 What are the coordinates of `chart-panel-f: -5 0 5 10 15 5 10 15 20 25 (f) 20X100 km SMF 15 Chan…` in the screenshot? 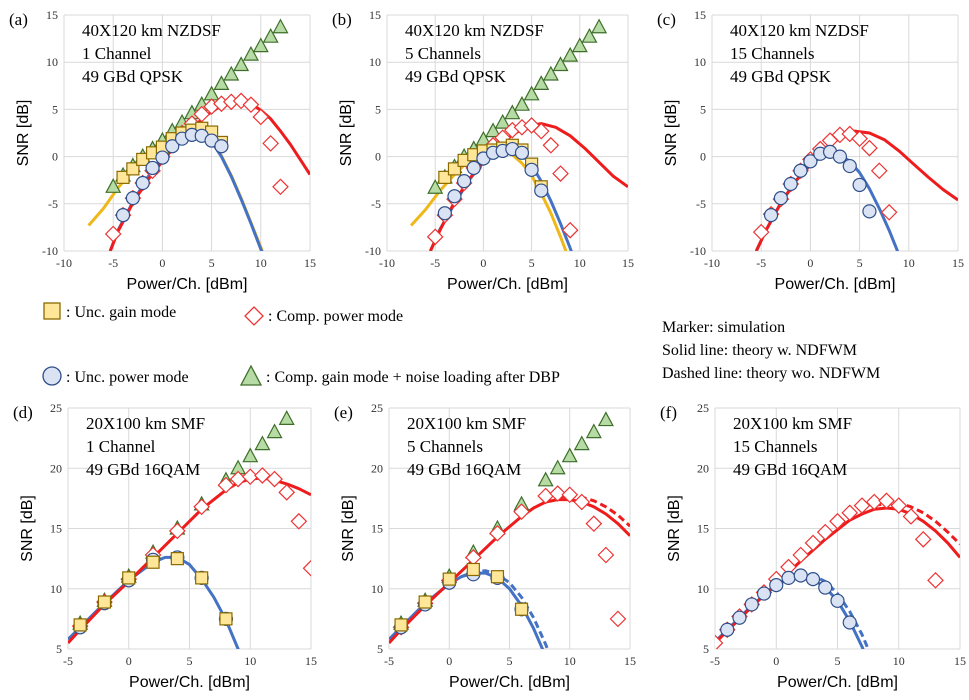 It's located at (813, 546).